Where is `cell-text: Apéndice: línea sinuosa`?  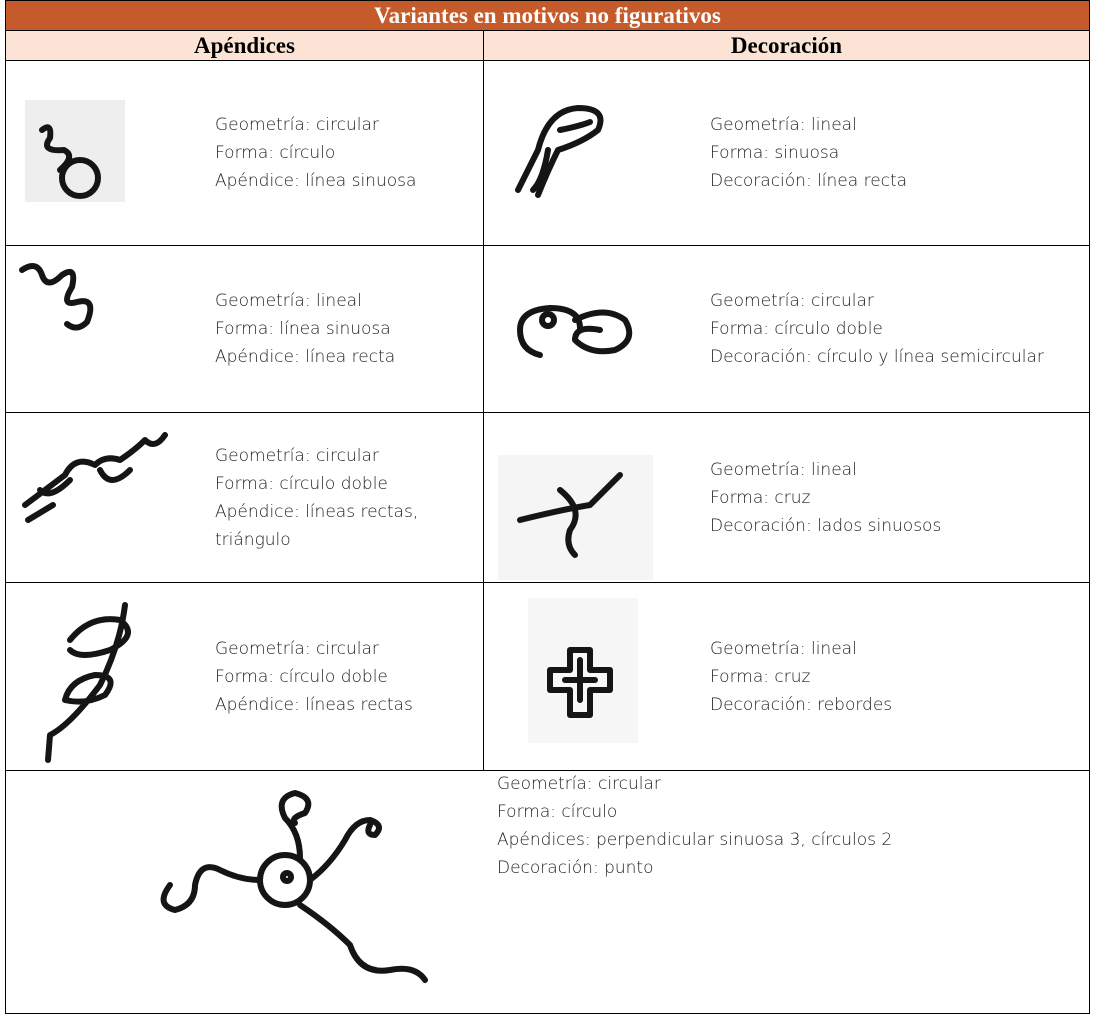 cell-text: Apéndice: línea sinuosa is located at coordinates (316, 181).